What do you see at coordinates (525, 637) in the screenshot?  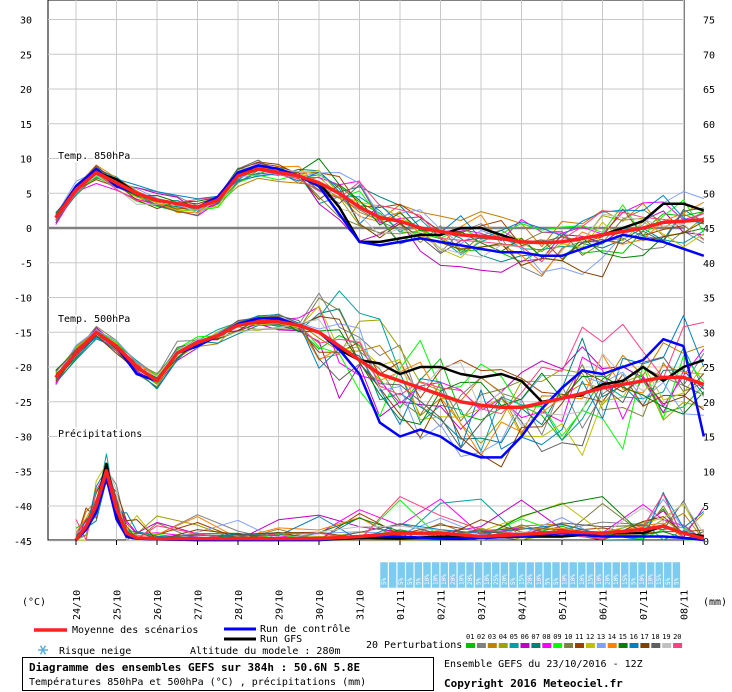 I see `perturbation-id: 06` at bounding box center [525, 637].